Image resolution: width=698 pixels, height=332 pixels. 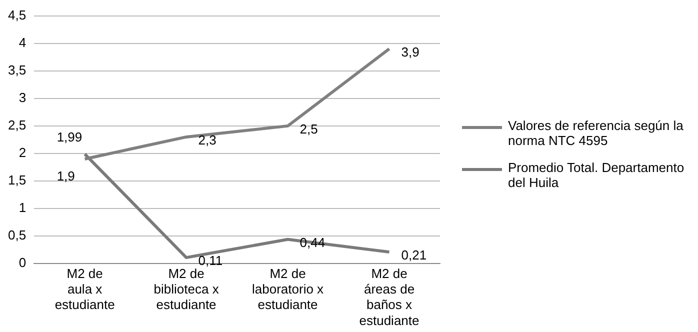 What do you see at coordinates (22, 97) in the screenshot?
I see `y-tick-label: 3` at bounding box center [22, 97].